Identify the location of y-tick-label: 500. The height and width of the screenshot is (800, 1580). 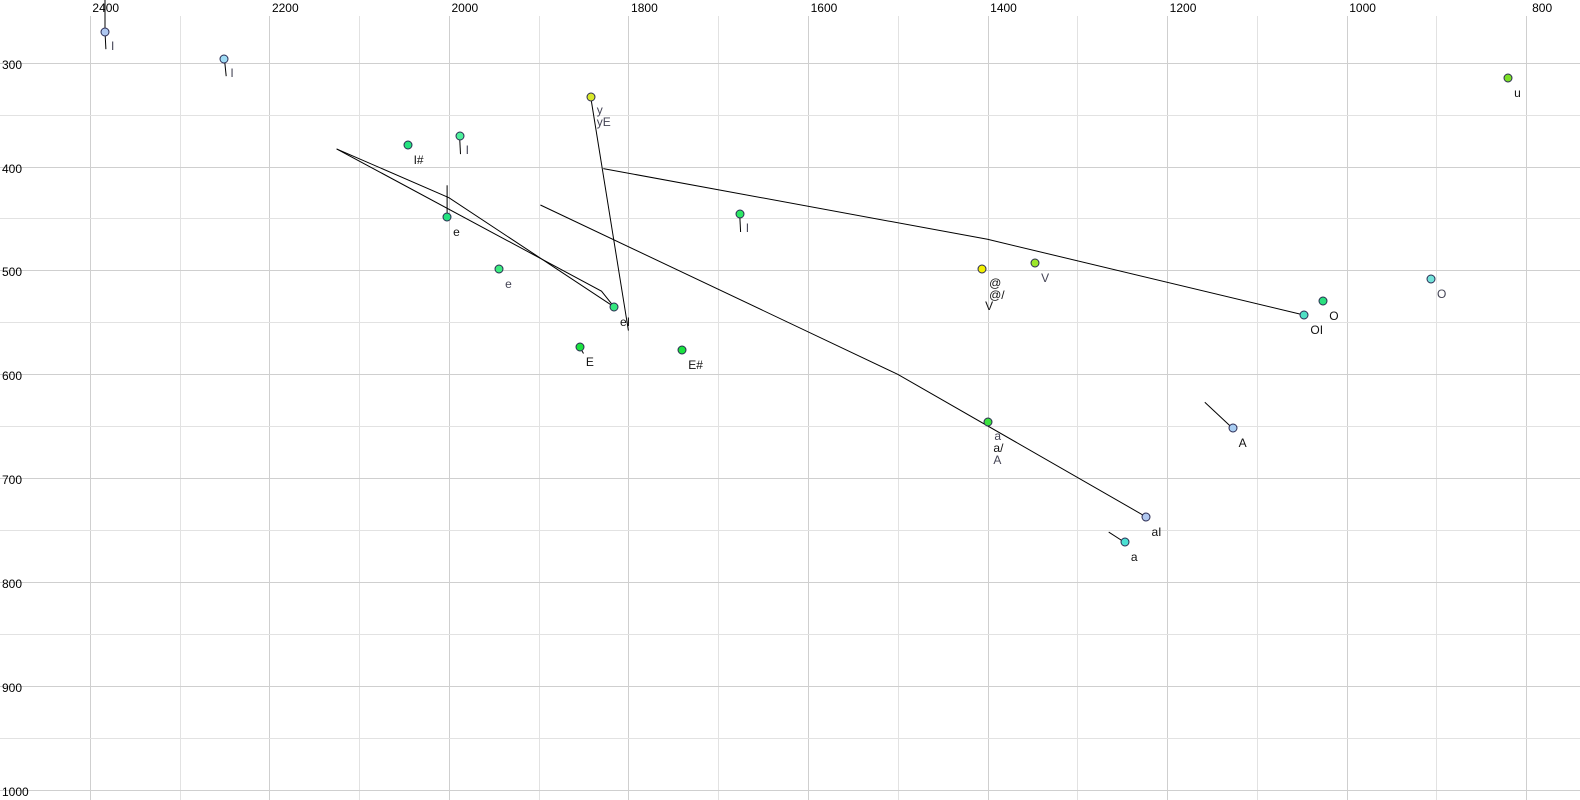
(12, 272).